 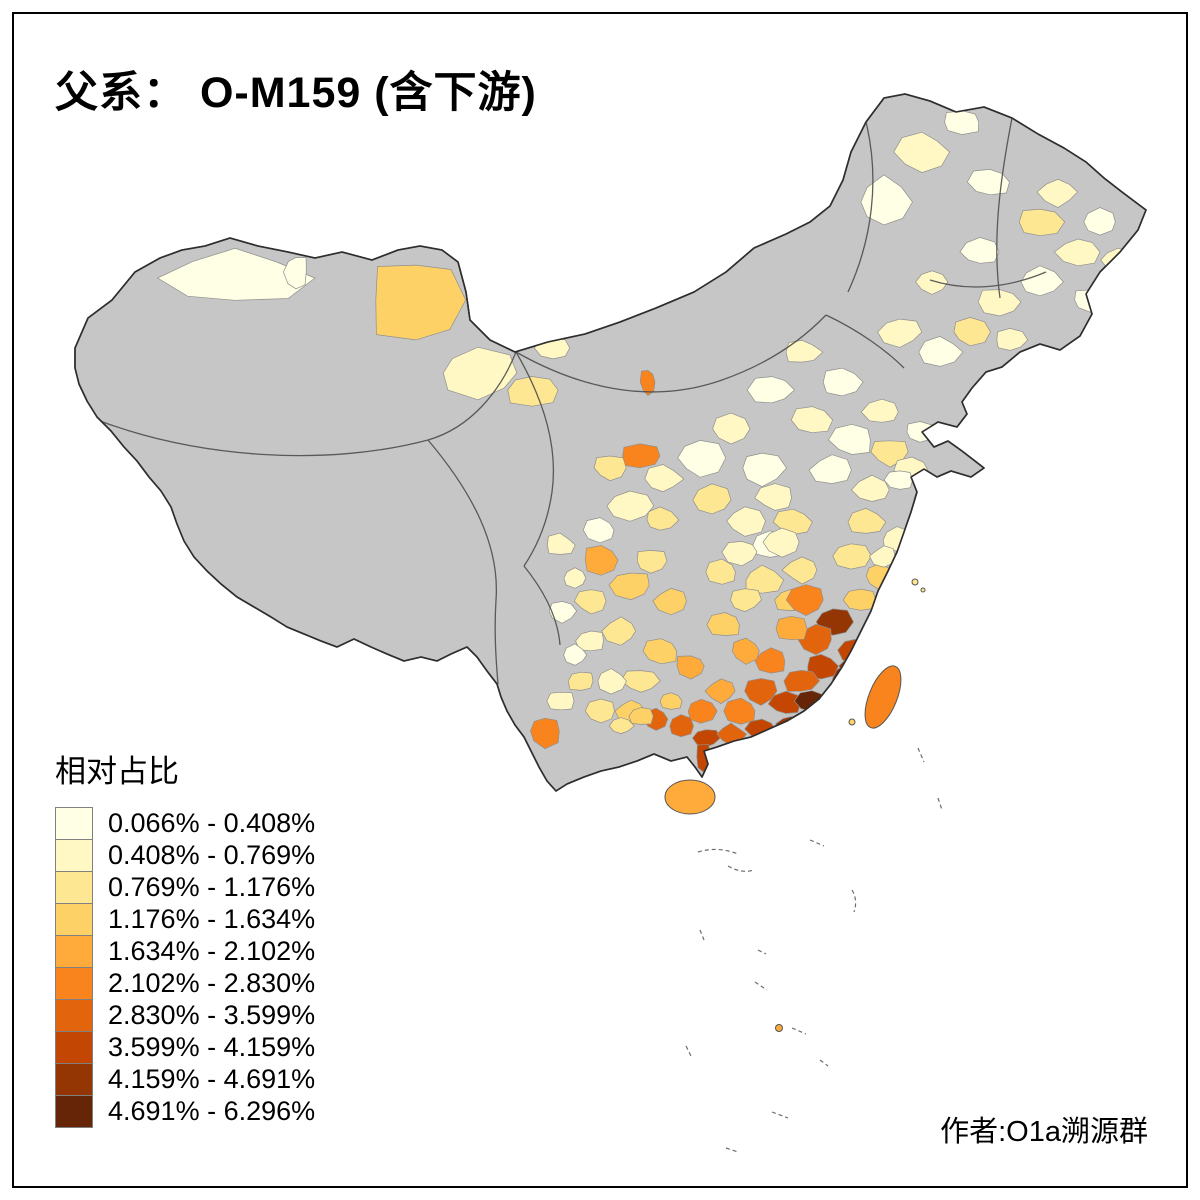 I want to click on legend-item: 1.176% - 1.634%, so click(x=185, y=919).